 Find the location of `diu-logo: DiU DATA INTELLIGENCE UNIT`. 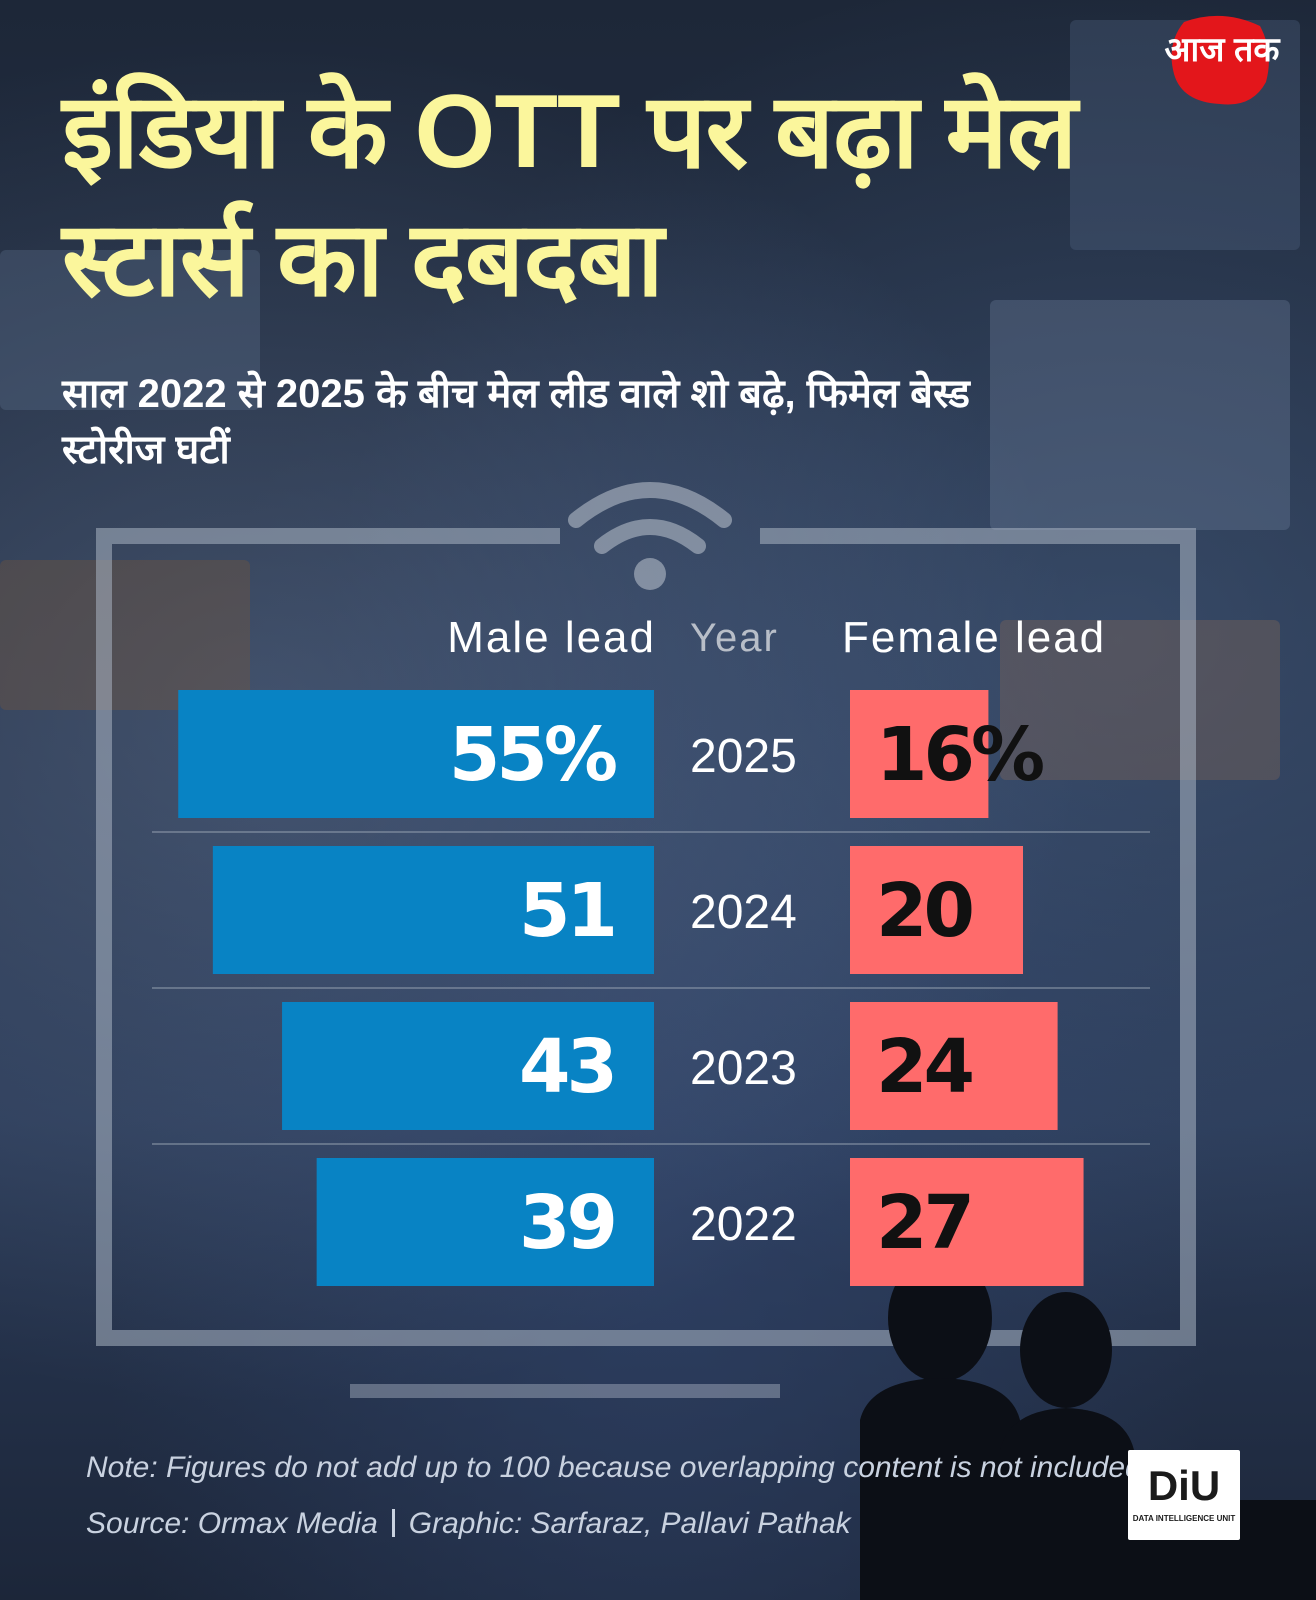

diu-logo: DiU DATA INTELLIGENCE UNIT is located at coordinates (1184, 1495).